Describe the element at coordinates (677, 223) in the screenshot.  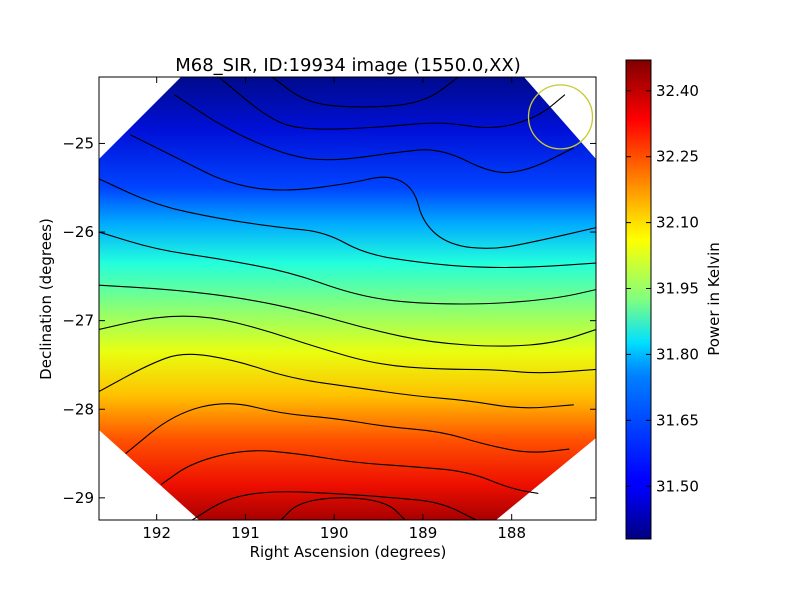
I see `colorbar-tick-label: 32.10` at that location.